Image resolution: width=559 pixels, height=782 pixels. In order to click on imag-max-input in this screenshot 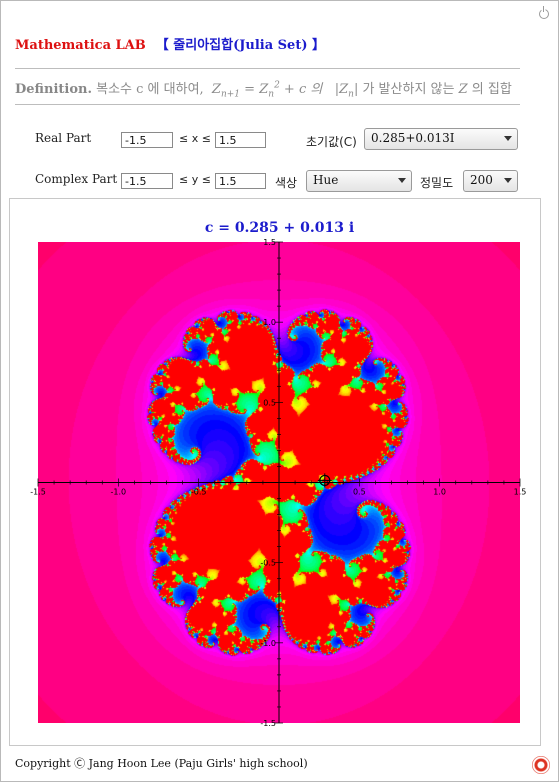, I will do `click(240, 181)`.